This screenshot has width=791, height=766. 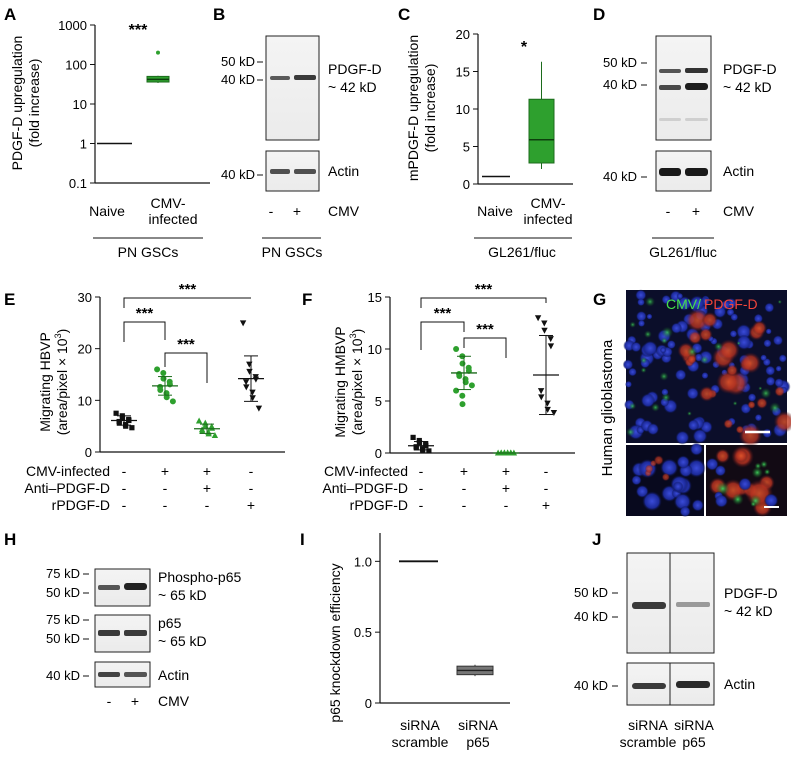 I want to click on marker-label: 75 kD, so click(x=63, y=619).